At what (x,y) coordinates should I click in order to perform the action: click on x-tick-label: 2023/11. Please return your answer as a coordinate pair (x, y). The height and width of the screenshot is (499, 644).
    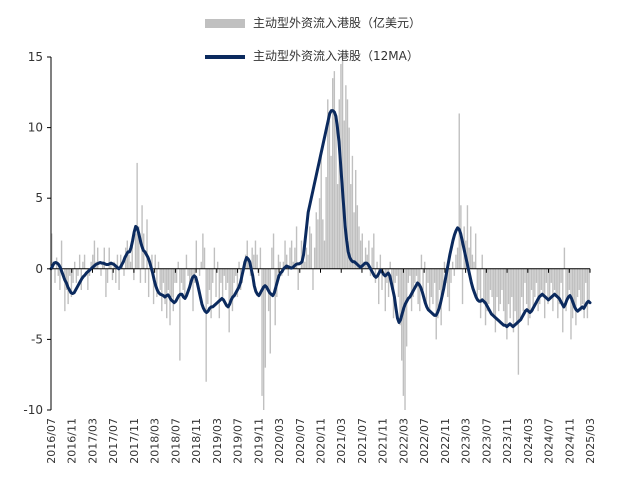
    Looking at the image, I should click on (507, 441).